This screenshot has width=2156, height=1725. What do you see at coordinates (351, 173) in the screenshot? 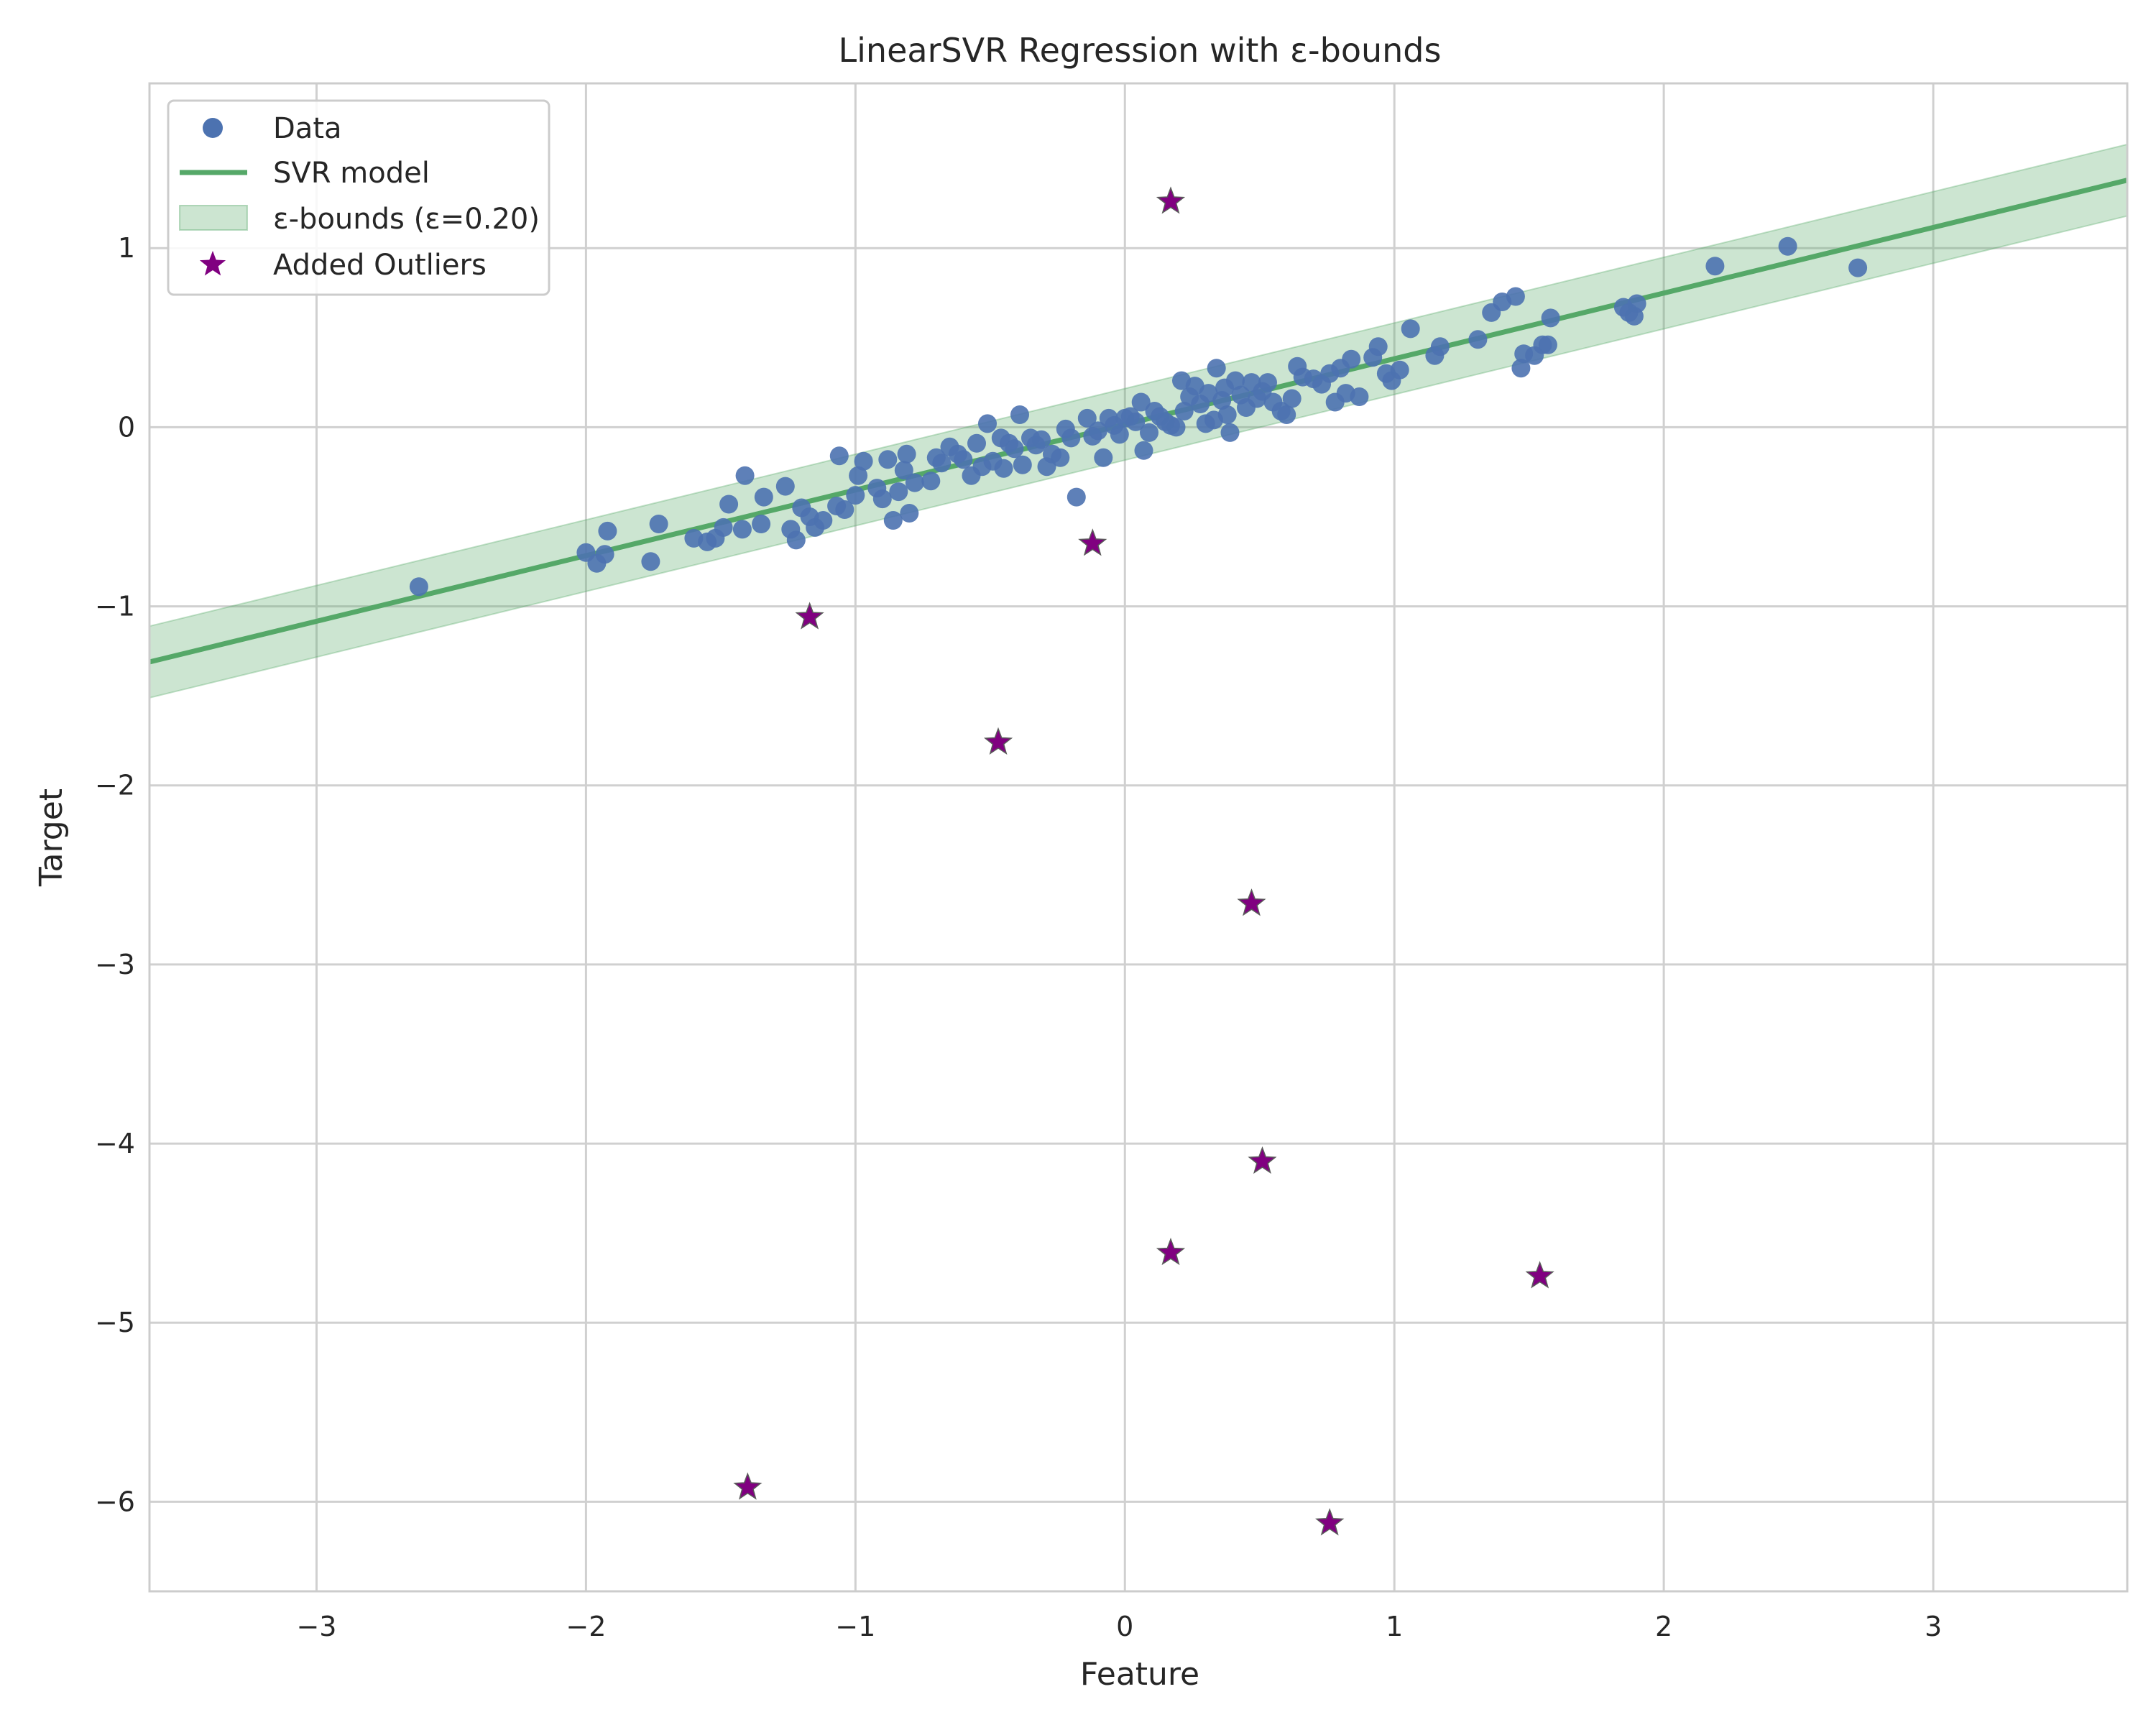
I see `legend-model-label: SVR model` at bounding box center [351, 173].